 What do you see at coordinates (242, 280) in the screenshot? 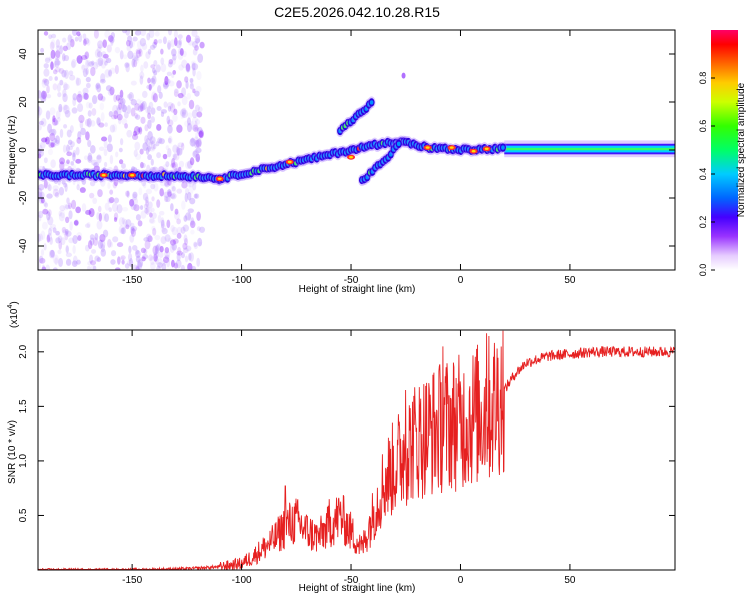
I see `spectrogram-x-tick-label: -100` at bounding box center [242, 280].